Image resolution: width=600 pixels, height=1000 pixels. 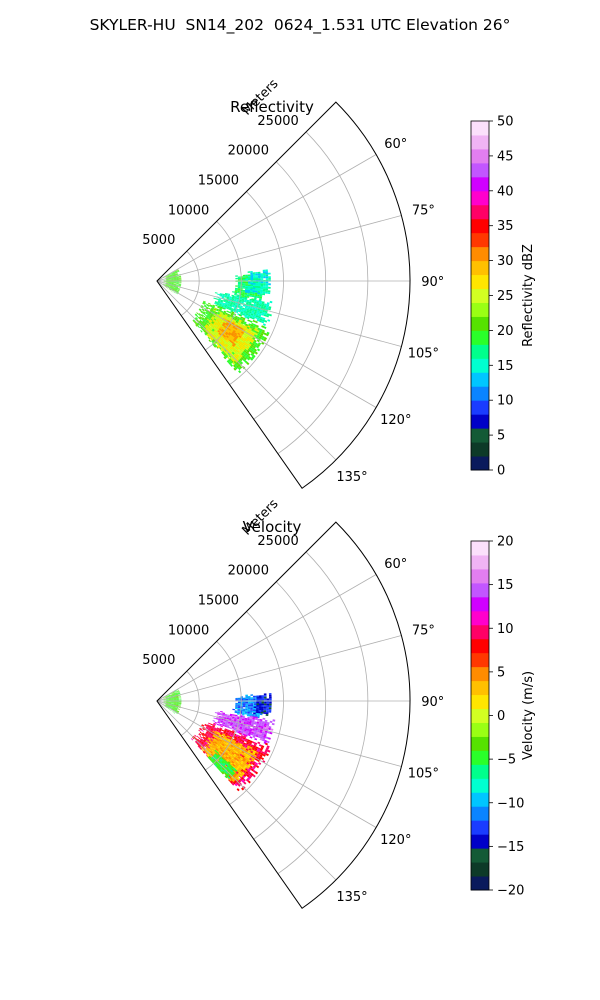 I want to click on azimuth-gridline, so click(x=266, y=344).